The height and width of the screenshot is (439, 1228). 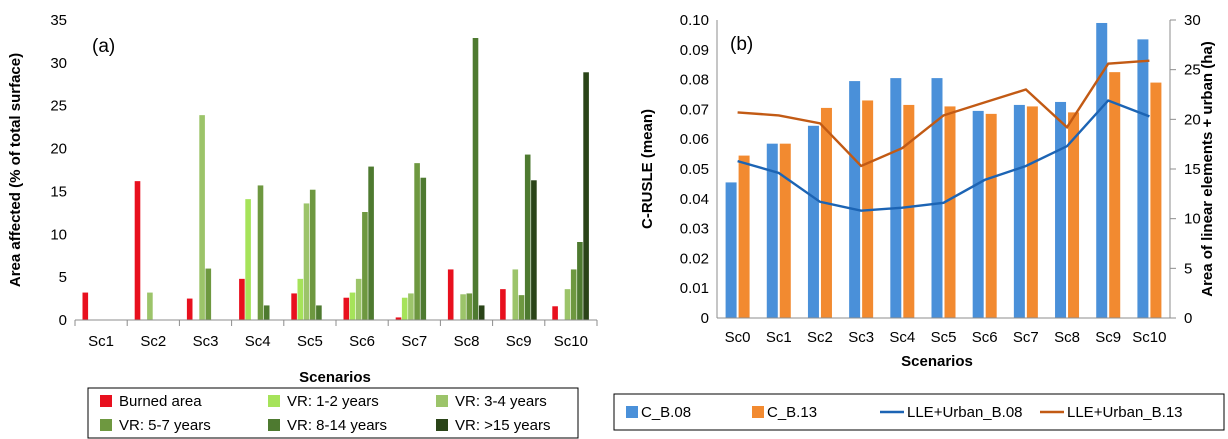 I want to click on chart-b-x-tick-label: Sc9, so click(x=1108, y=337).